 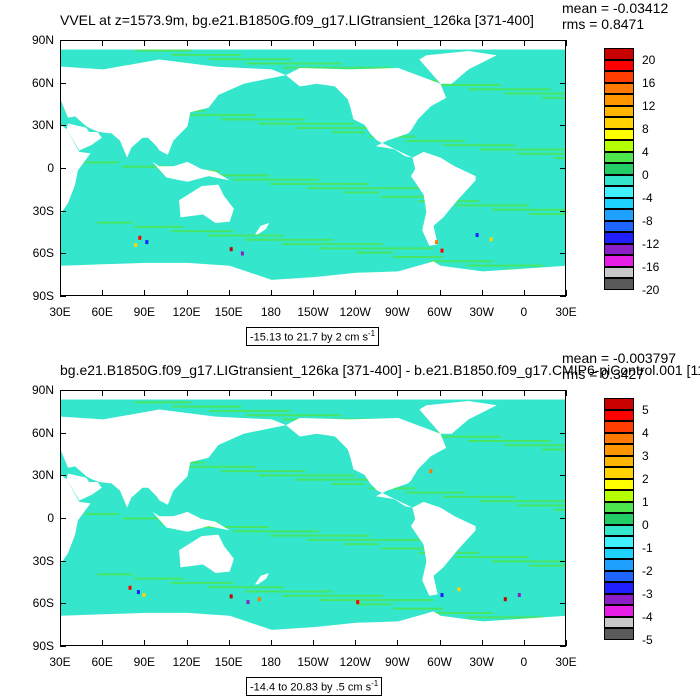 What do you see at coordinates (524, 312) in the screenshot?
I see `lon-tick-label: 0` at bounding box center [524, 312].